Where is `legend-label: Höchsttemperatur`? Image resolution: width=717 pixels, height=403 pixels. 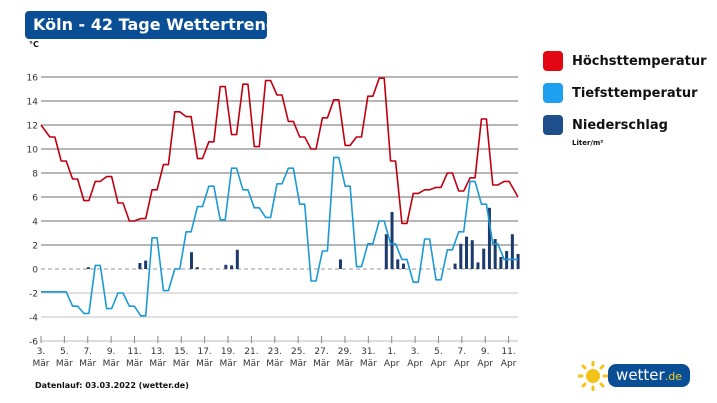 legend-label: Höchsttemperatur is located at coordinates (639, 61).